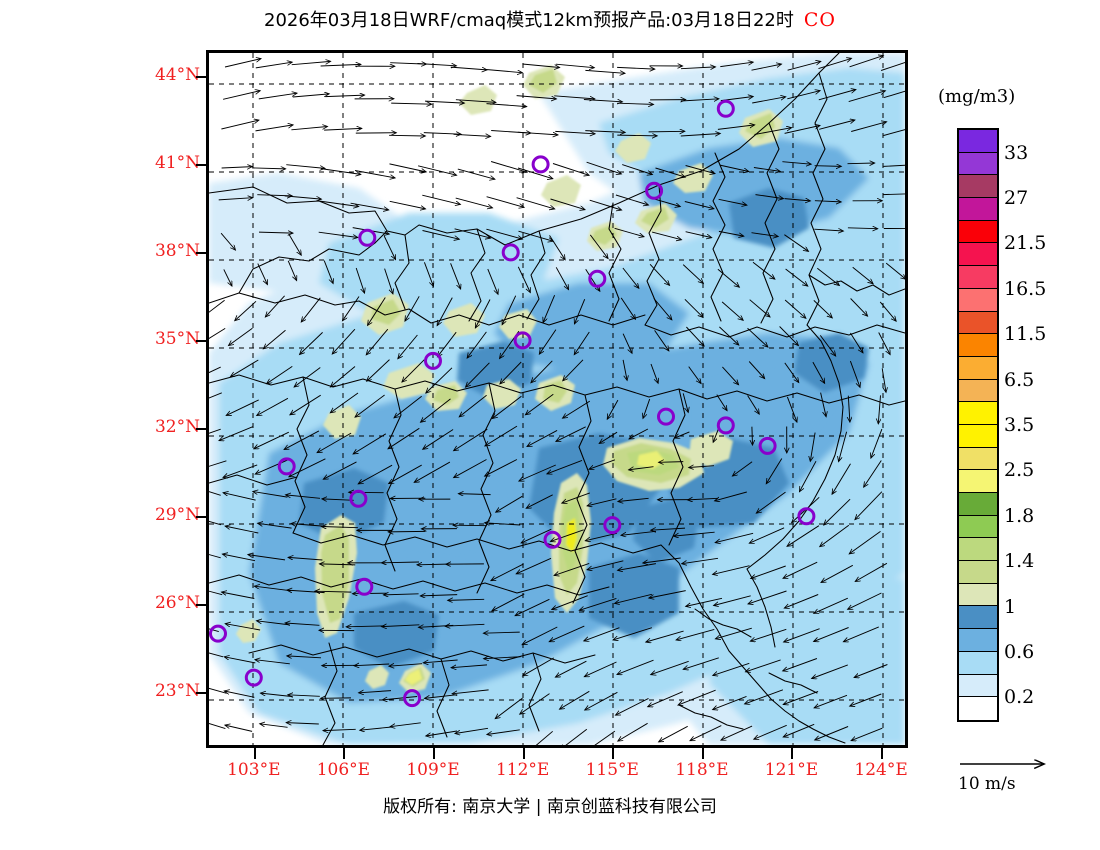 Image resolution: width=1100 pixels, height=850 pixels. What do you see at coordinates (1010, 606) in the screenshot?
I see `colorbar-tick-label: 1` at bounding box center [1010, 606].